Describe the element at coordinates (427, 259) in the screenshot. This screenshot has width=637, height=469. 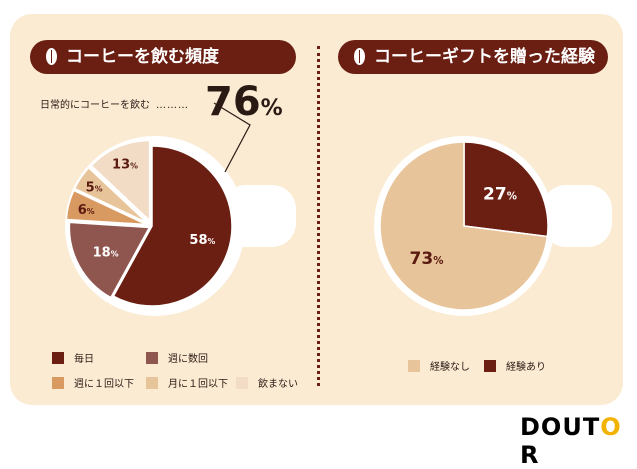
I see `pie-value-label: 73%` at that location.